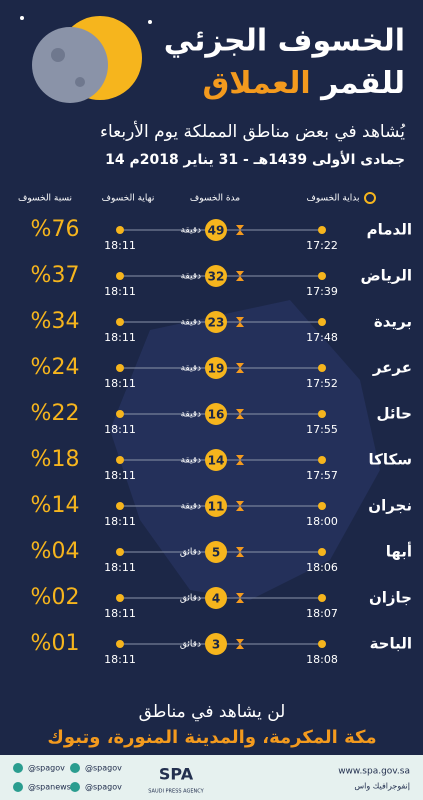 The width and height of the screenshot is (423, 800). Describe the element at coordinates (370, 198) in the screenshot. I see `pin-icon` at that location.